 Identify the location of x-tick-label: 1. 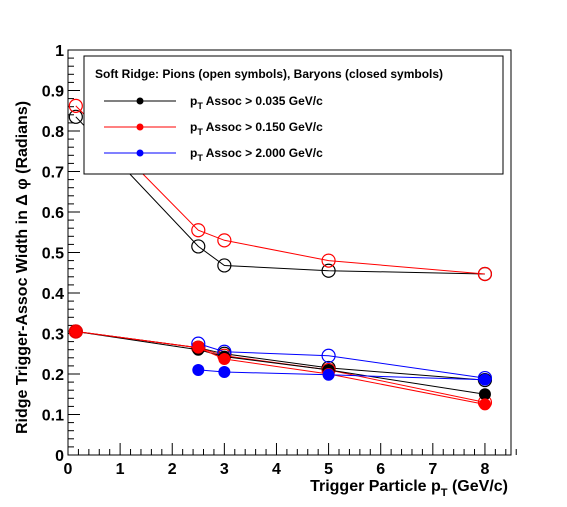
(120, 469).